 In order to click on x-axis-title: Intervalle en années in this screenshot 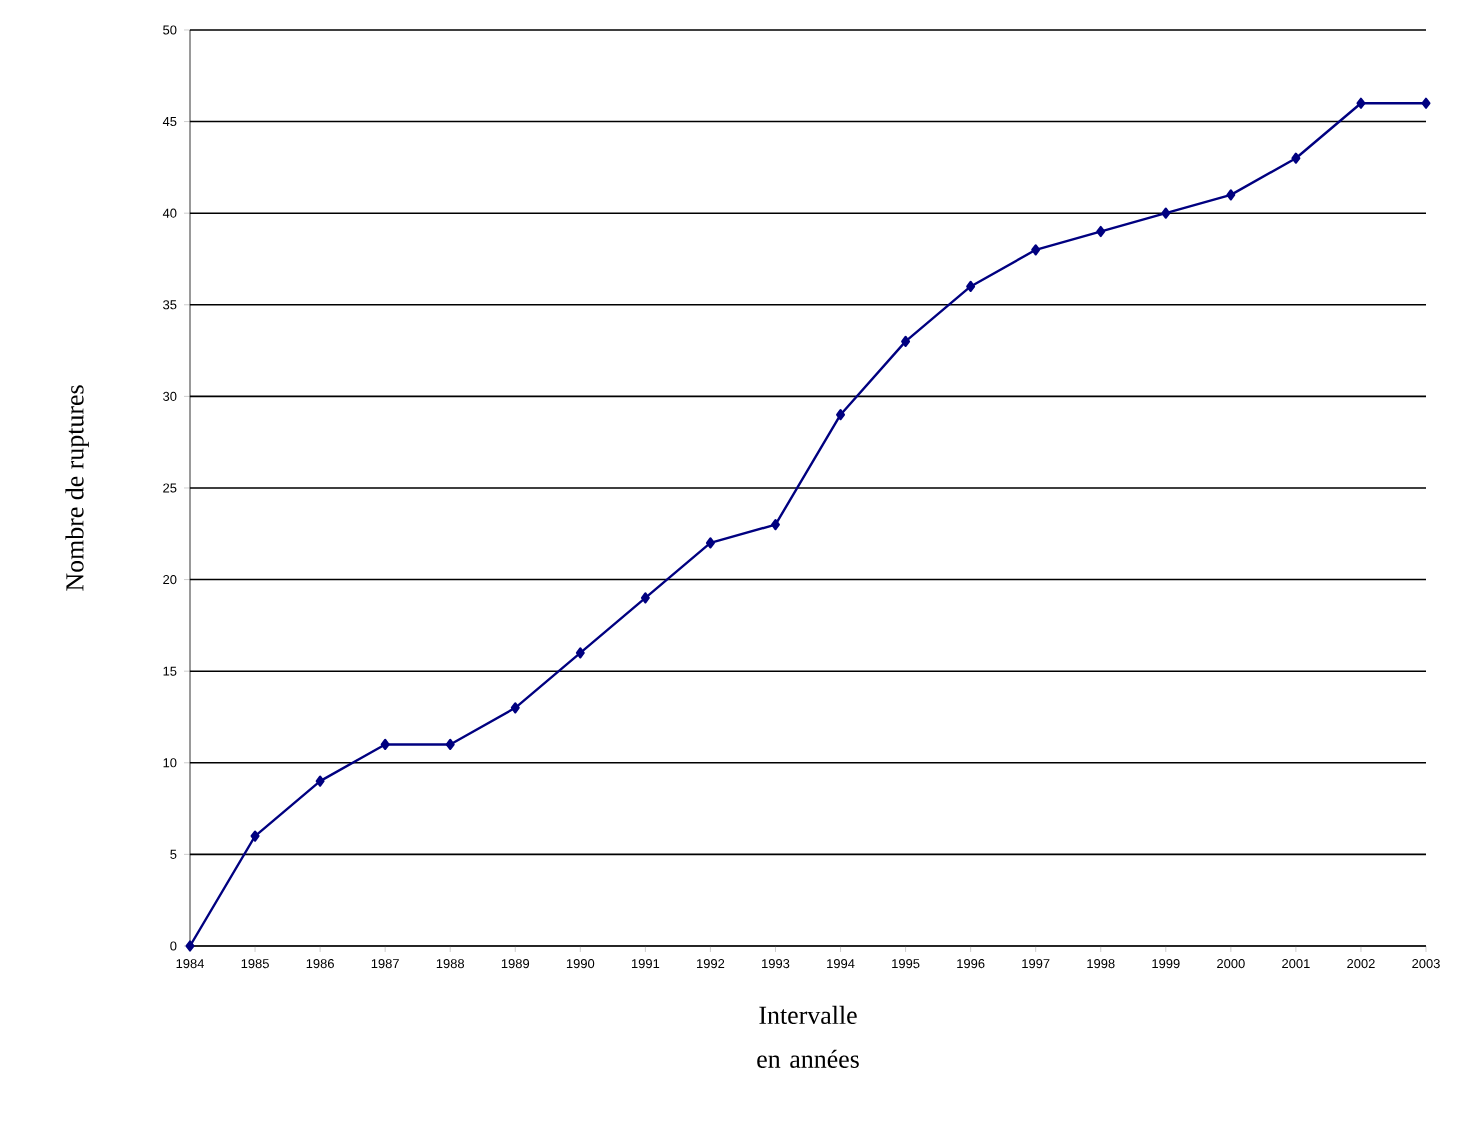, I will do `click(808, 1036)`.